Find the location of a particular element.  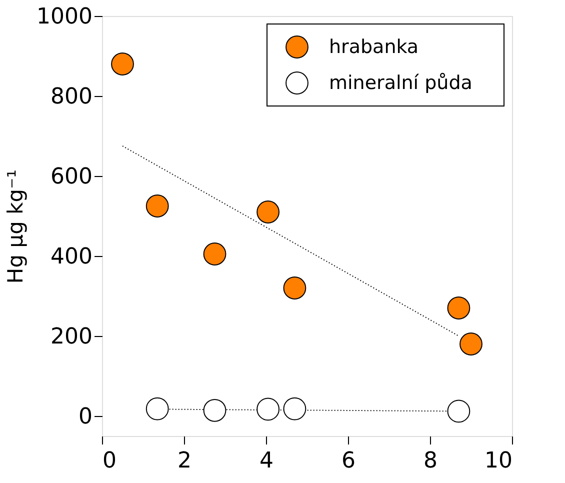

y-tick-label: 800 is located at coordinates (71, 97).